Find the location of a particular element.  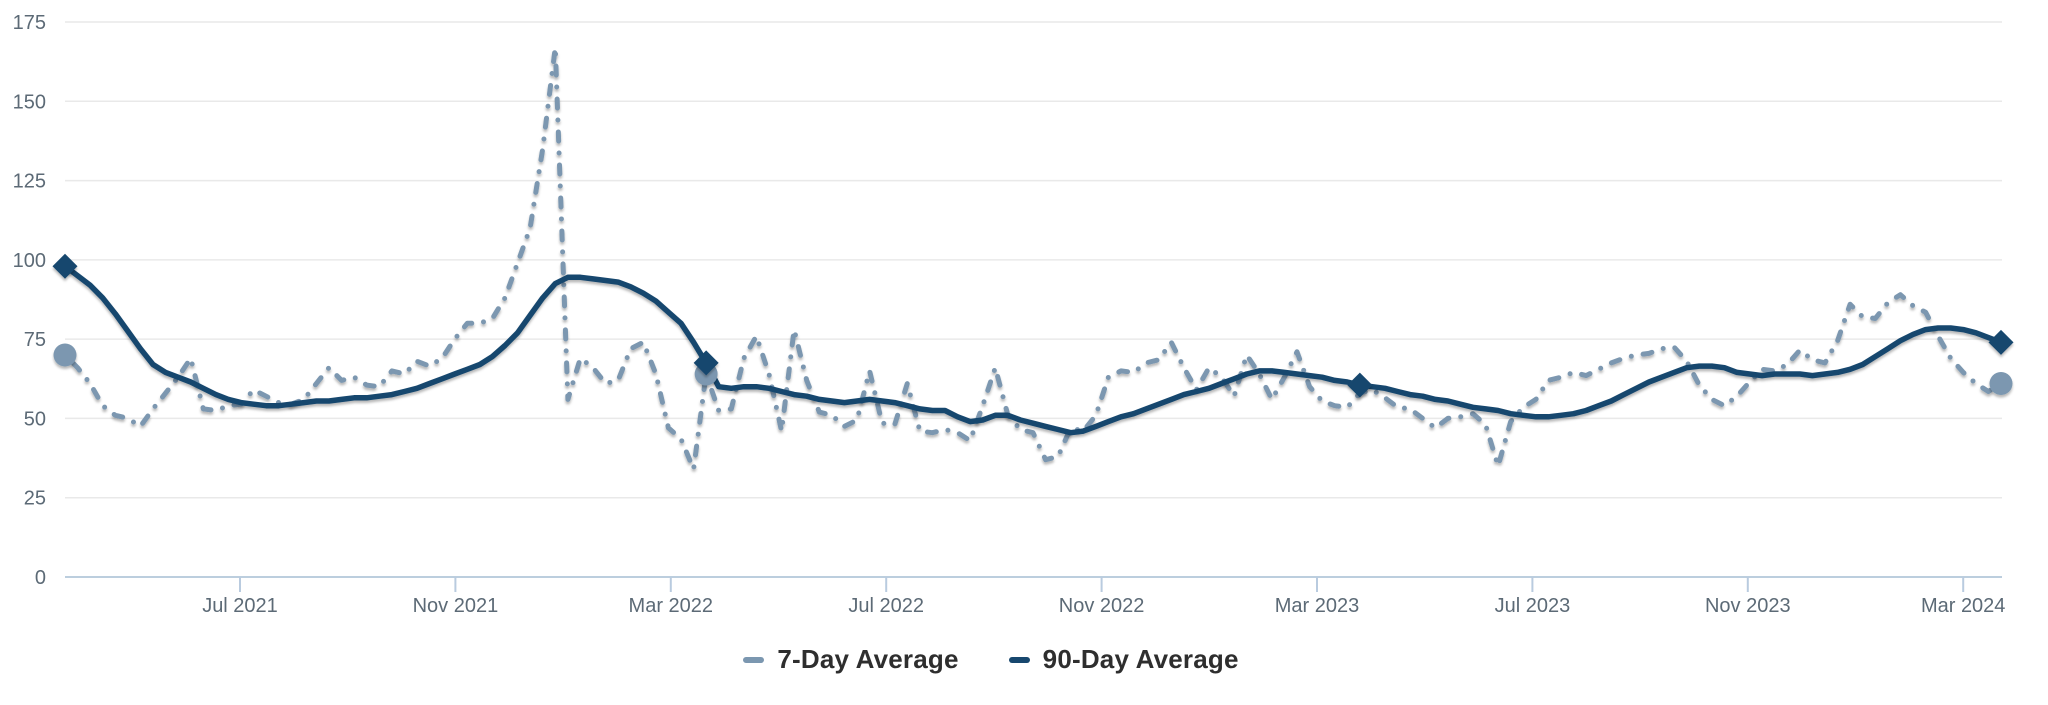

x-axis-tick-label: Mar 2022 is located at coordinates (671, 606).